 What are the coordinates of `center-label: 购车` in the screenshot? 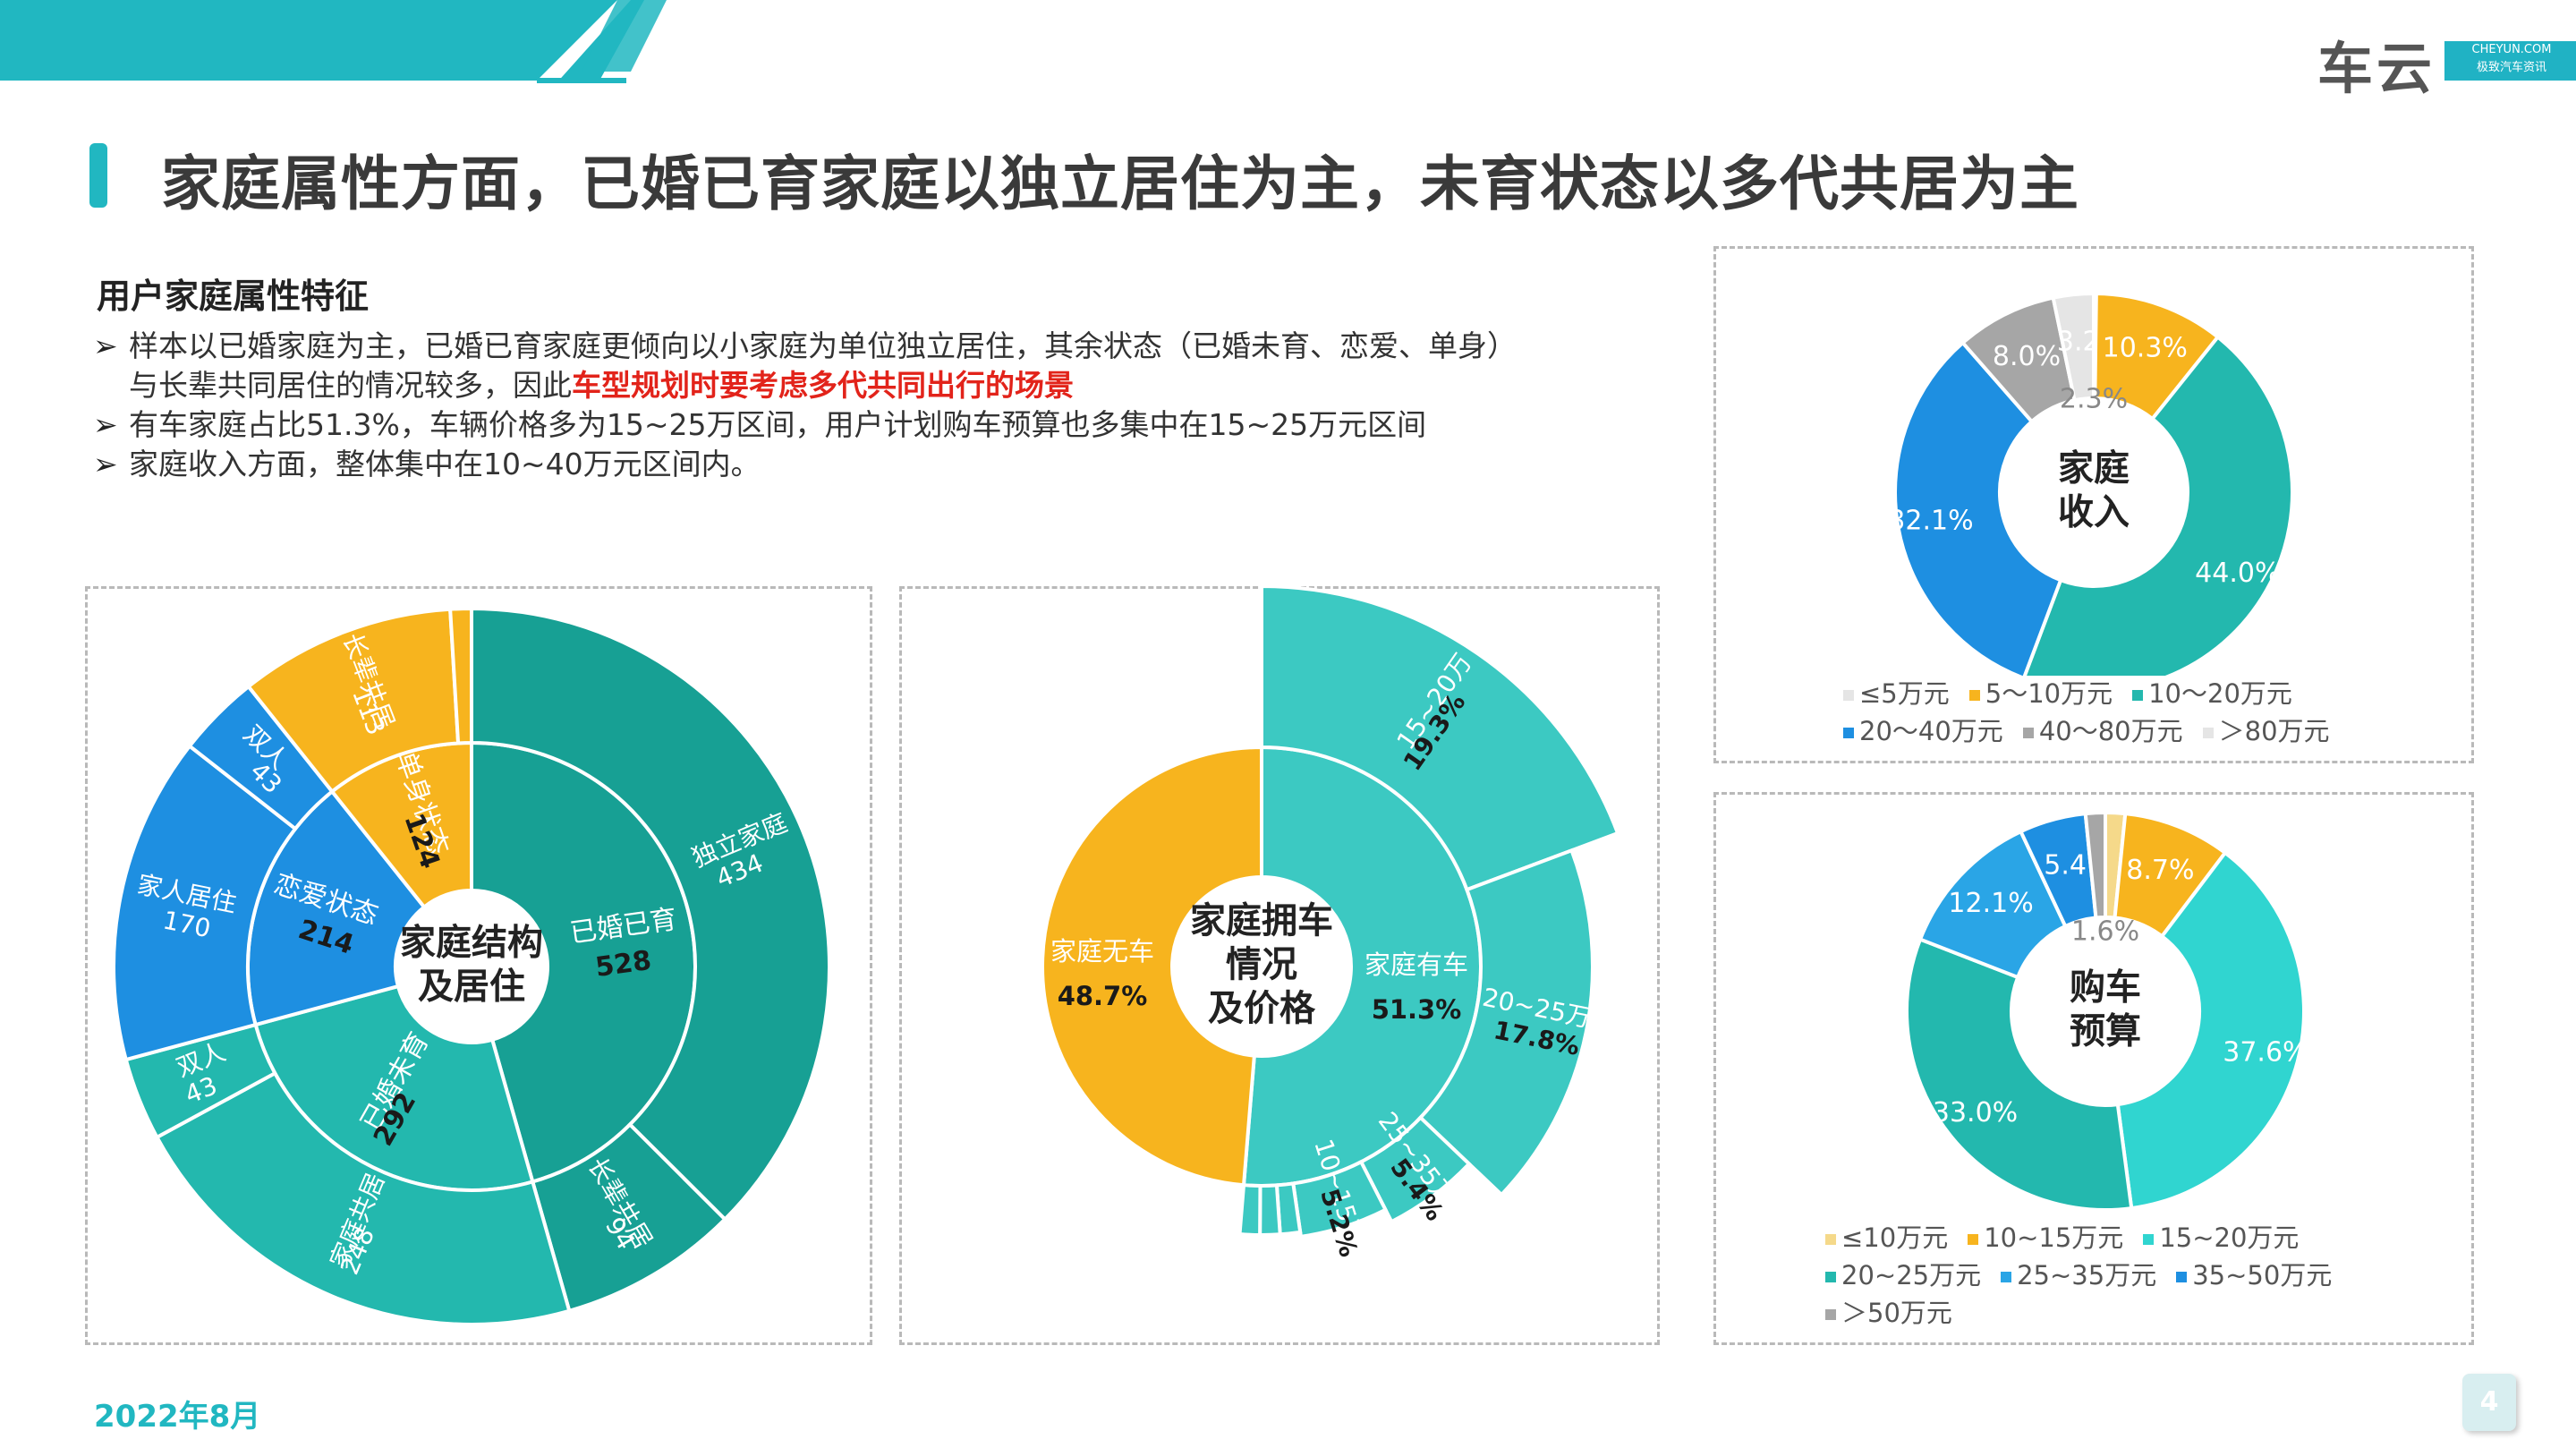 It's located at (2105, 988).